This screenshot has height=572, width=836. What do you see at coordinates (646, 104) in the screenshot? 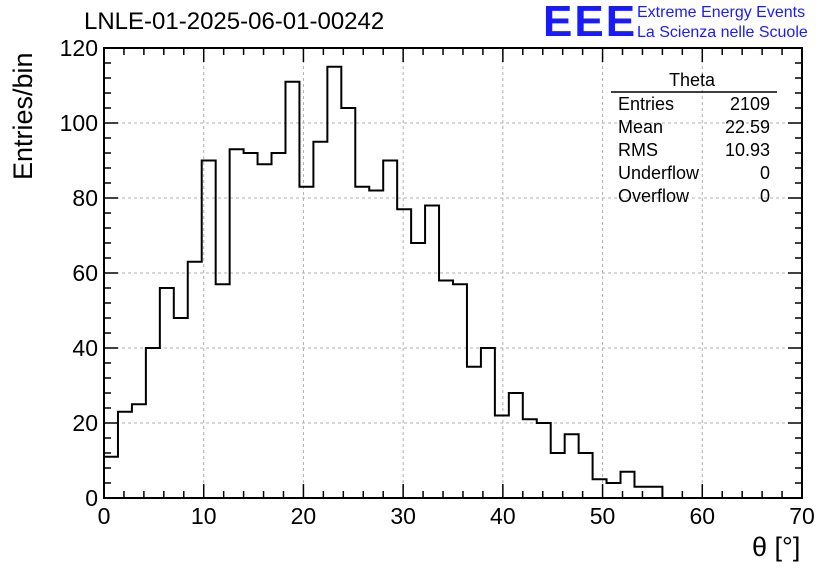
I see `stats-row-label: Entries` at bounding box center [646, 104].